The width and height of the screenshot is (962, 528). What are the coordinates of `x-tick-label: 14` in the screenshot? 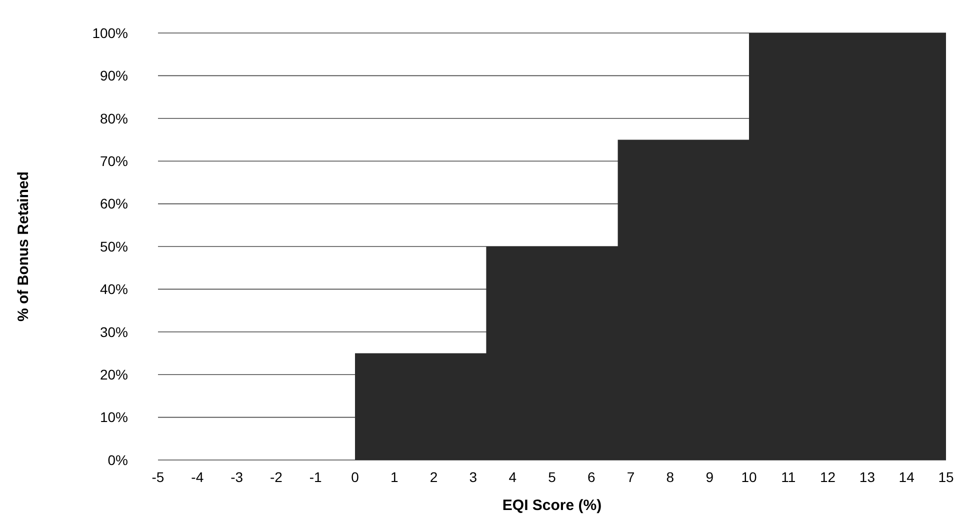 It's located at (906, 477).